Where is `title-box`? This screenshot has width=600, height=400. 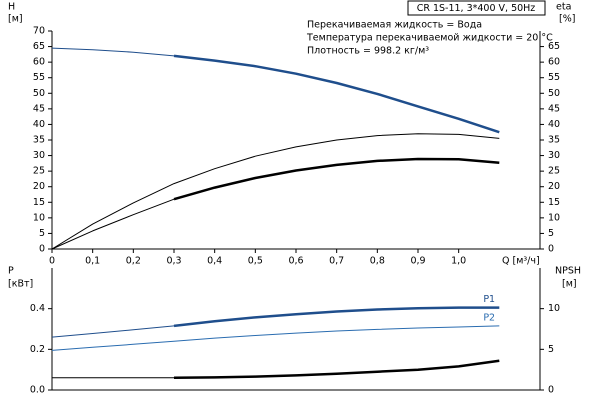
title-box is located at coordinates (476, 8).